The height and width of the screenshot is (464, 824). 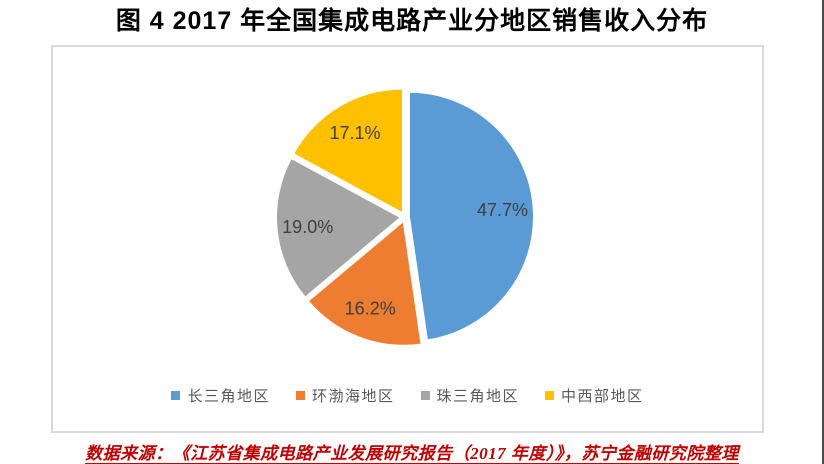 What do you see at coordinates (353, 396) in the screenshot?
I see `legend-label: 环渤海地区` at bounding box center [353, 396].